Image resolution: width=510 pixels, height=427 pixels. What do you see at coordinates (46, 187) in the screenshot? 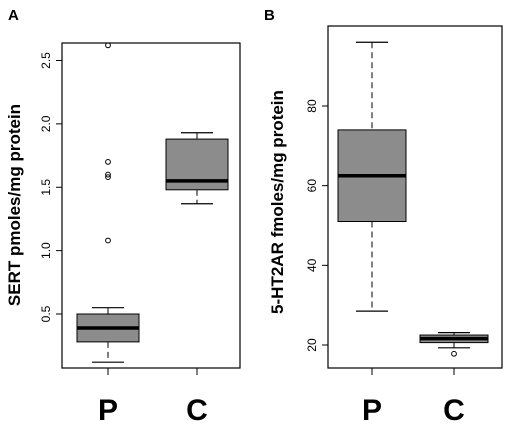
I see `y-tick-label: 1.5` at bounding box center [46, 187].